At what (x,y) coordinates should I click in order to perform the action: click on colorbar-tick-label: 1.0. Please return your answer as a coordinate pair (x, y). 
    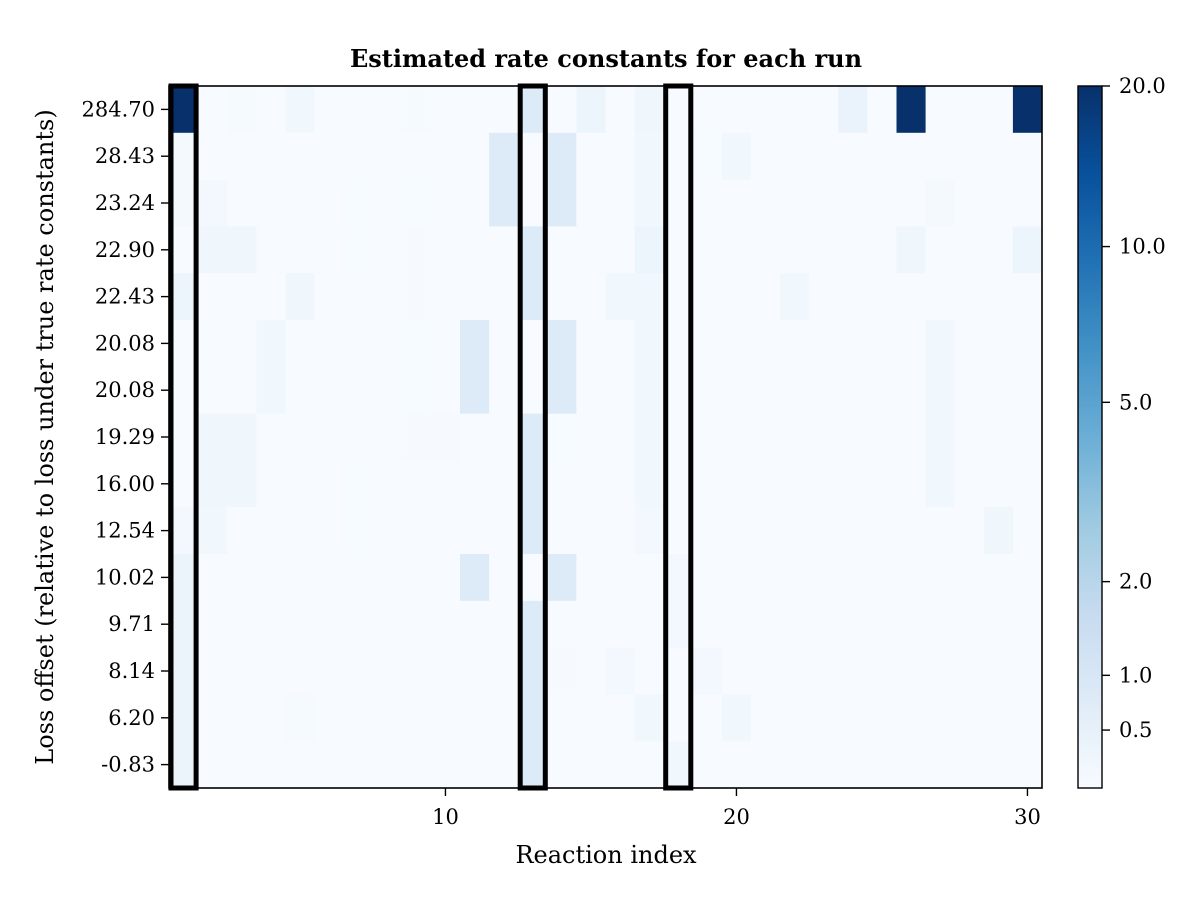
    Looking at the image, I should click on (1135, 675).